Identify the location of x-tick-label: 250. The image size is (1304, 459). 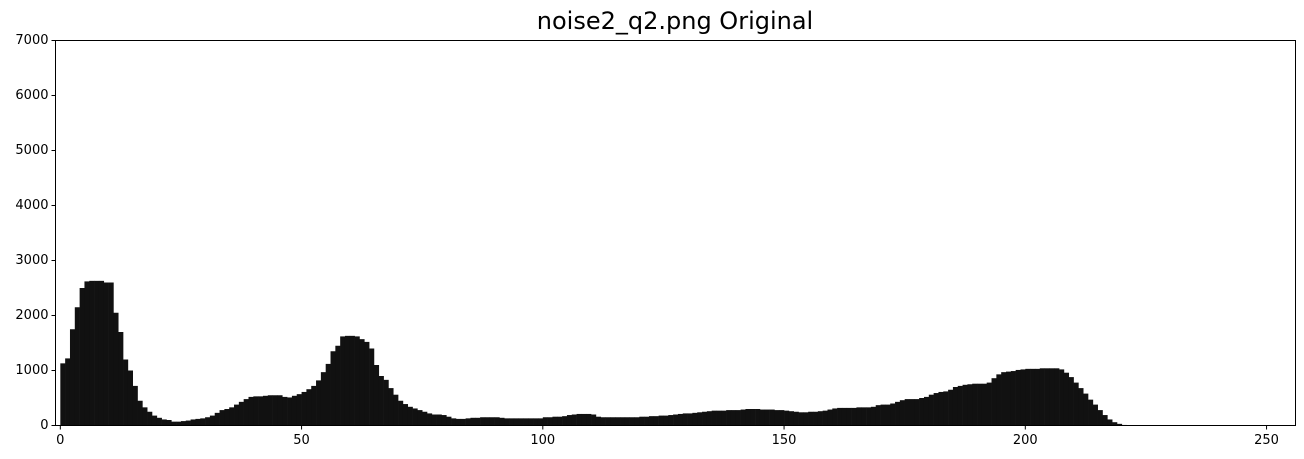
(1266, 440).